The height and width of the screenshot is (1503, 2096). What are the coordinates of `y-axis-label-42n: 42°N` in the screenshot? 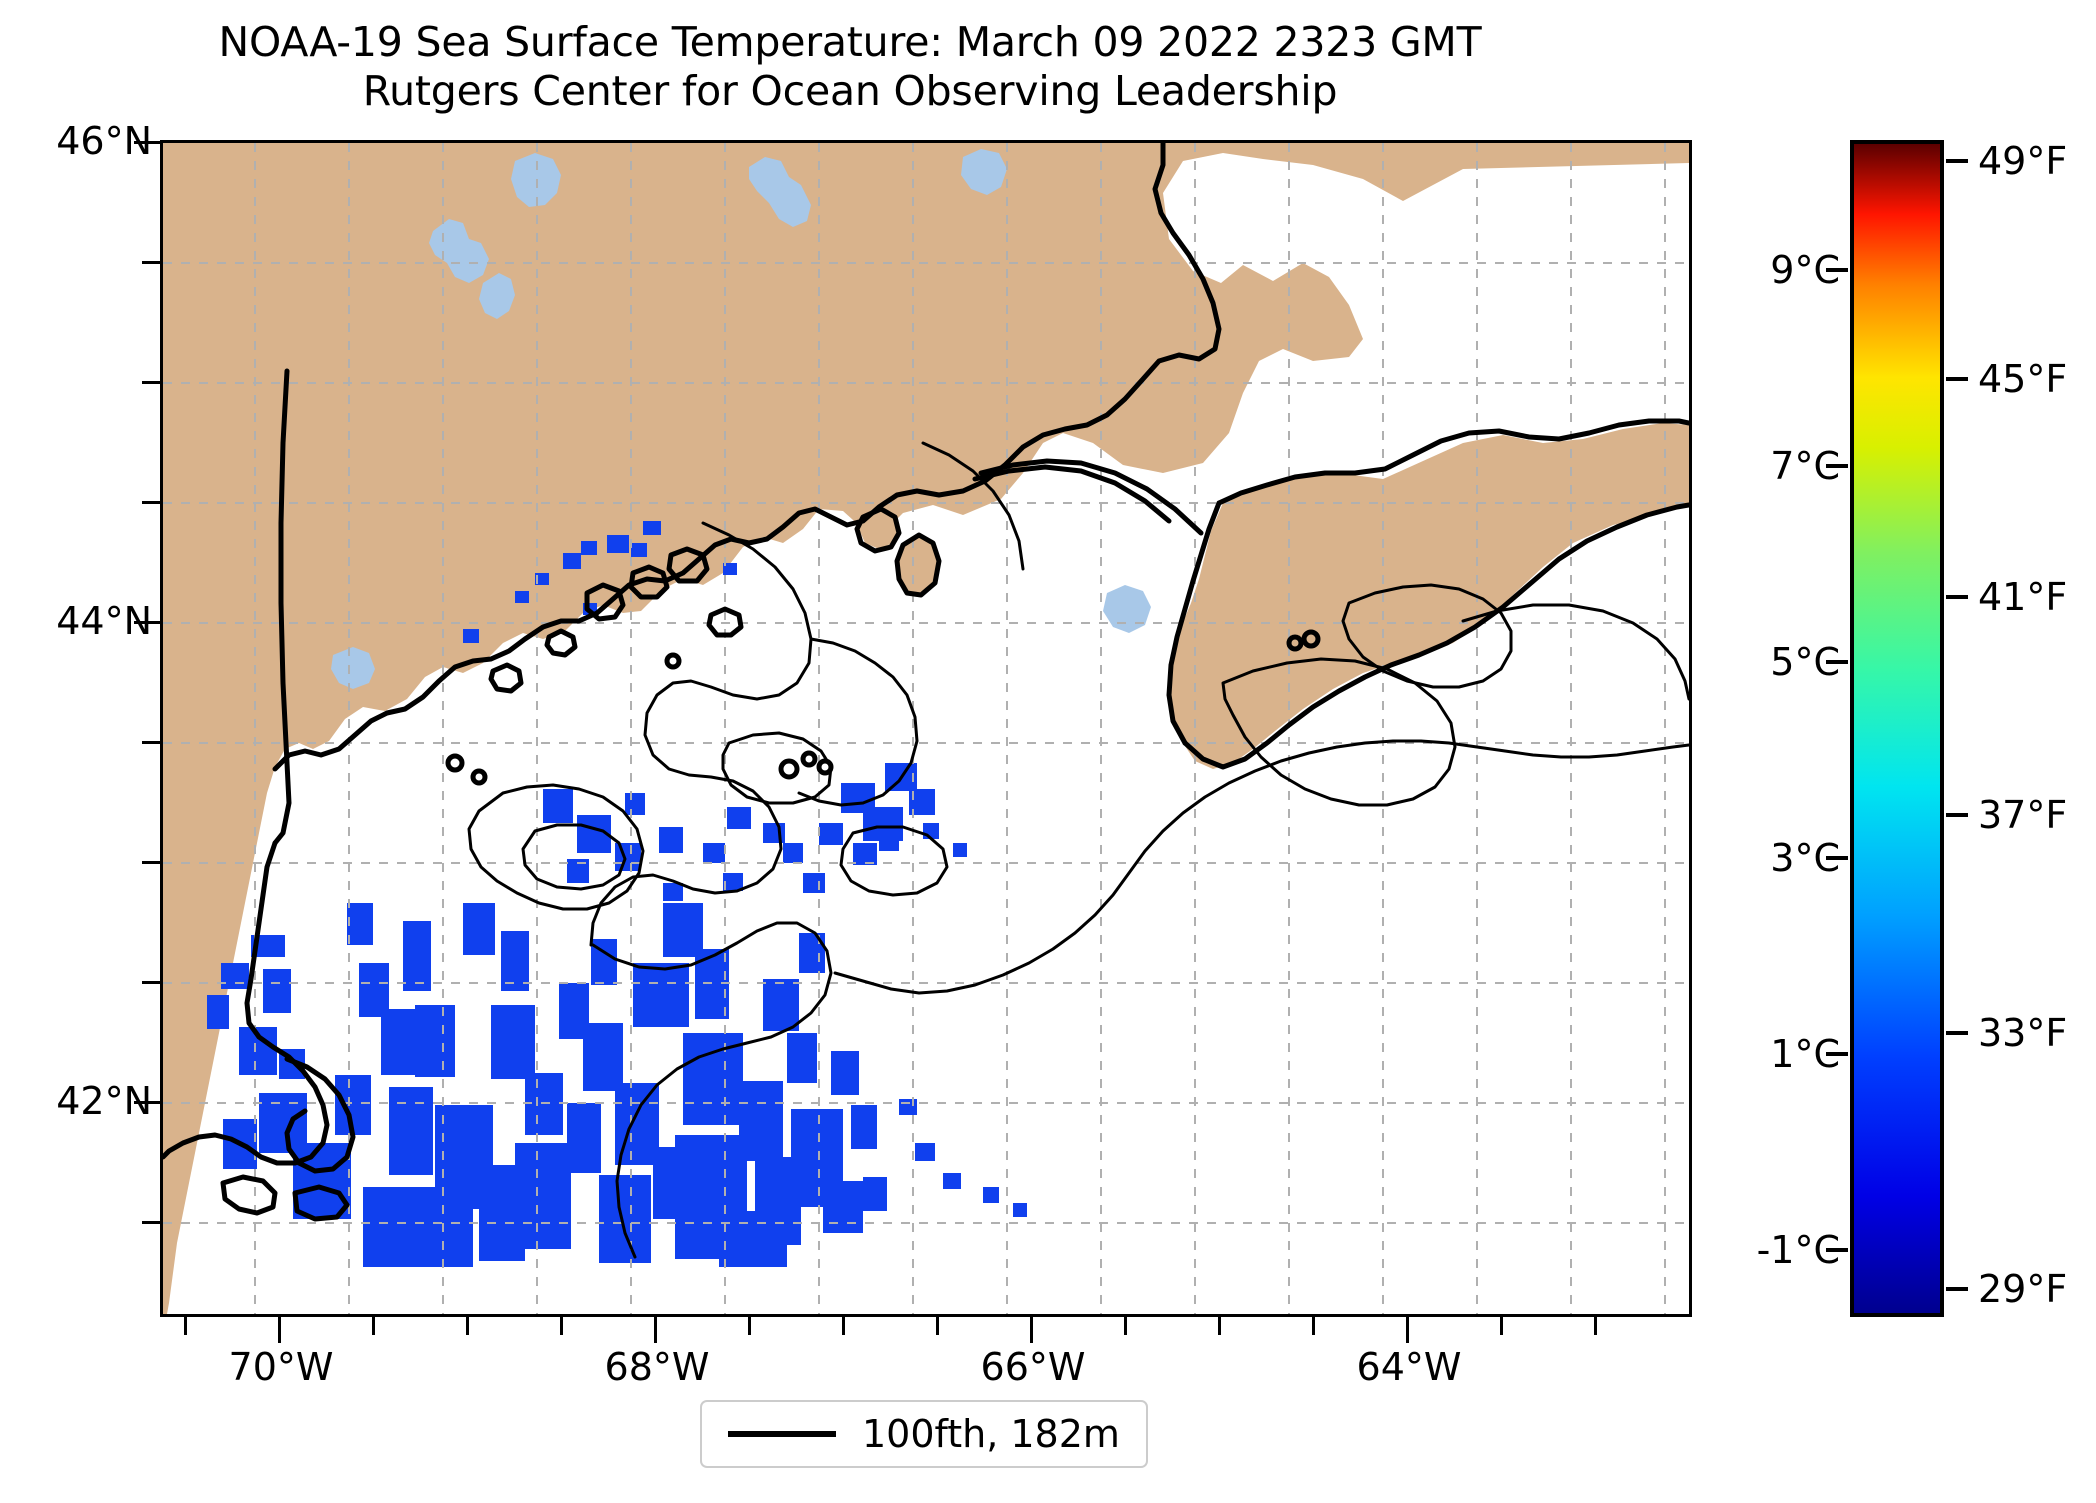 It's located at (104, 1101).